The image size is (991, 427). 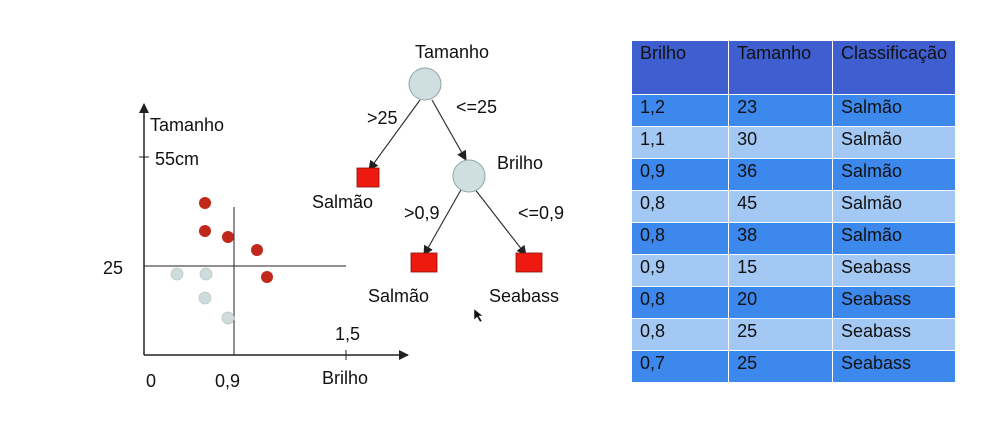 I want to click on y-tick-top-label: 55cm, so click(x=177, y=159).